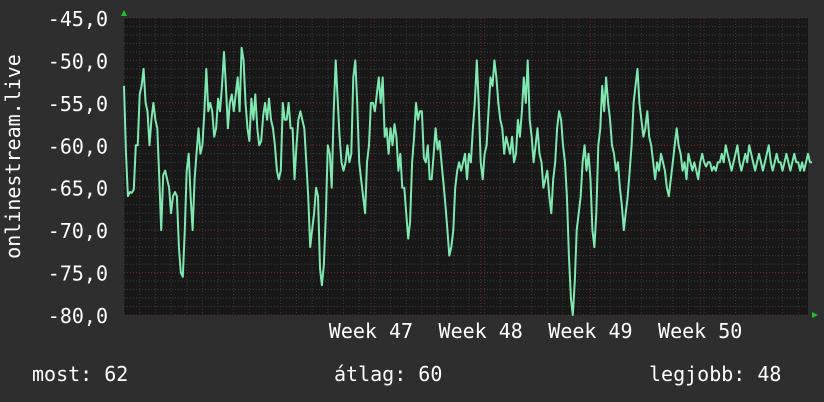  I want to click on average-value: átlag: 60, so click(388, 374).